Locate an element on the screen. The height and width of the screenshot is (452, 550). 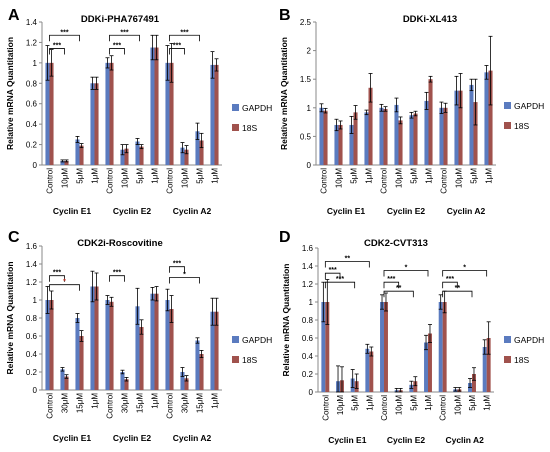
legend-swatch is located at coordinates (235, 107).